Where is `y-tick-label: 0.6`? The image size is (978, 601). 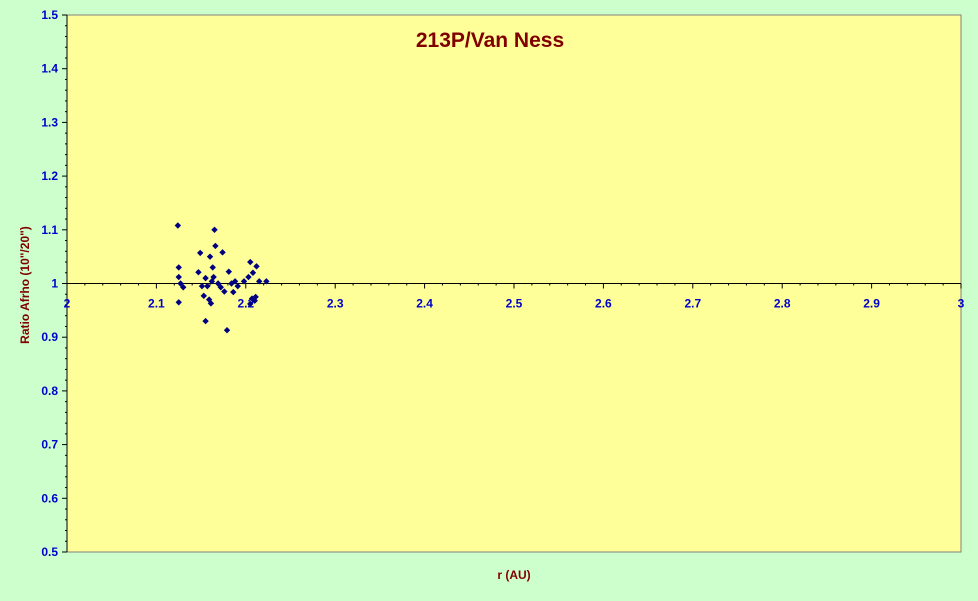
y-tick-label: 0.6 is located at coordinates (49, 498).